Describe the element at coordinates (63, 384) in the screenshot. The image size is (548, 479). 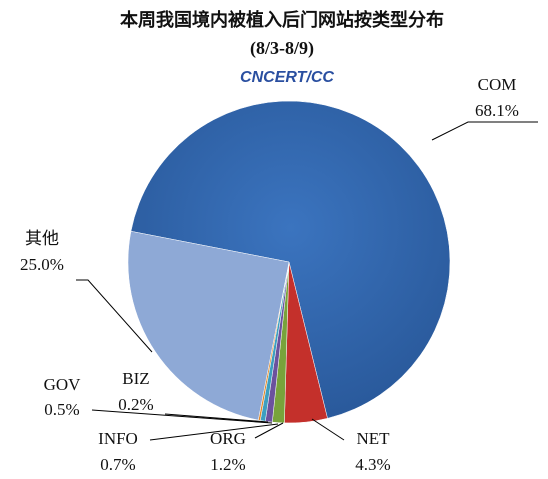
I see `slice-label: GOV` at that location.